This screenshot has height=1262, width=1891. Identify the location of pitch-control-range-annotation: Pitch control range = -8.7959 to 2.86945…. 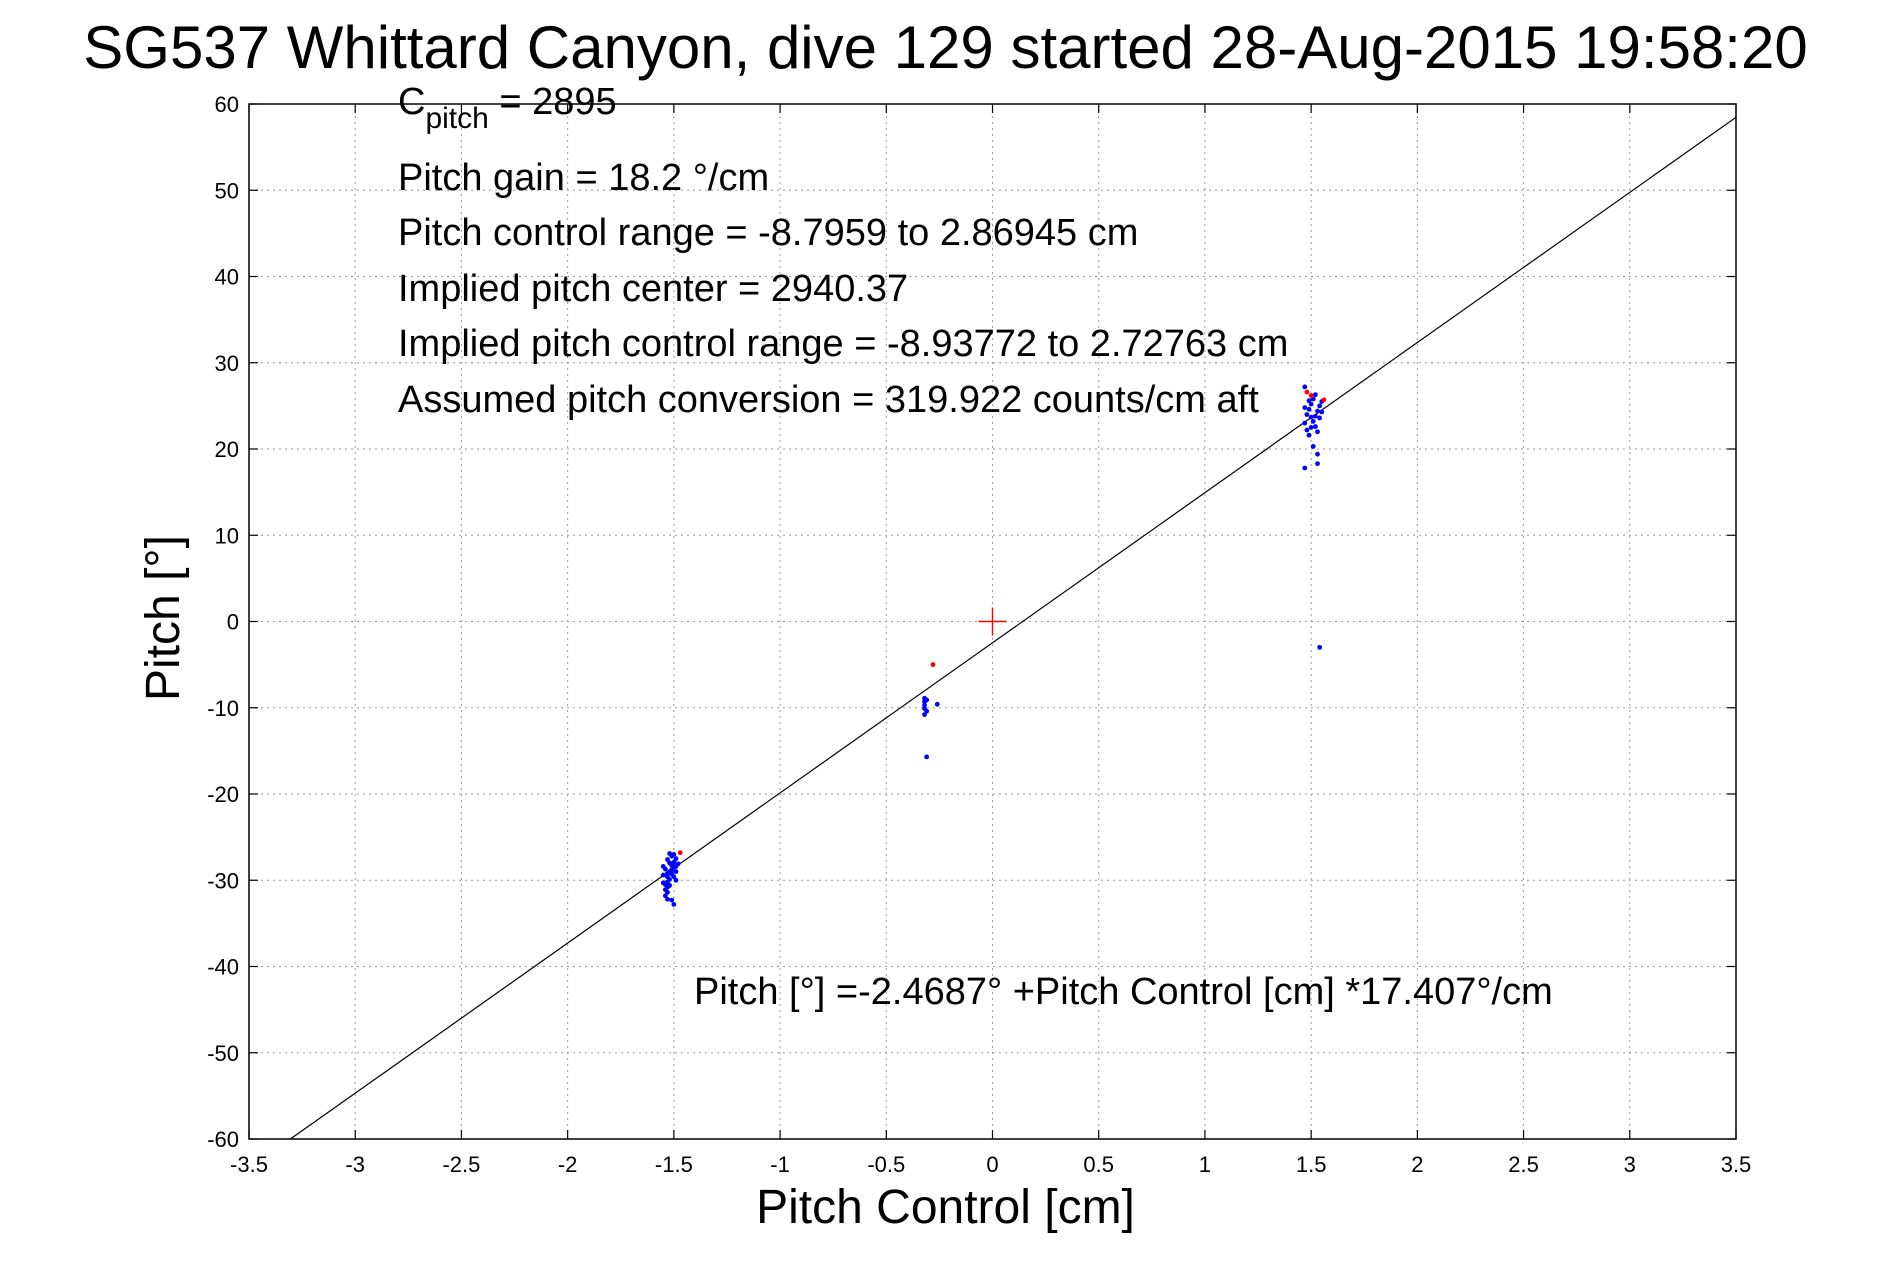
(768, 233).